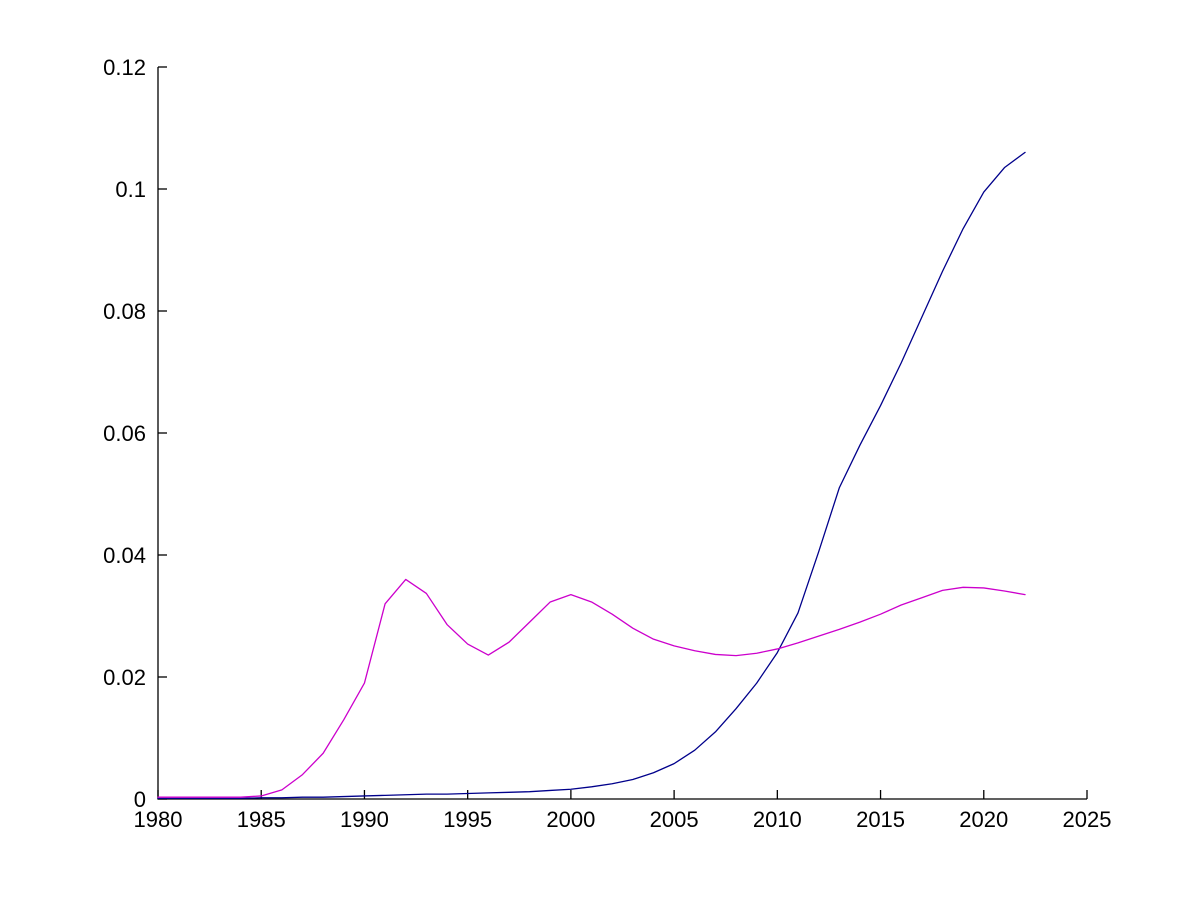  What do you see at coordinates (570, 819) in the screenshot?
I see `x-tick-label: 2000` at bounding box center [570, 819].